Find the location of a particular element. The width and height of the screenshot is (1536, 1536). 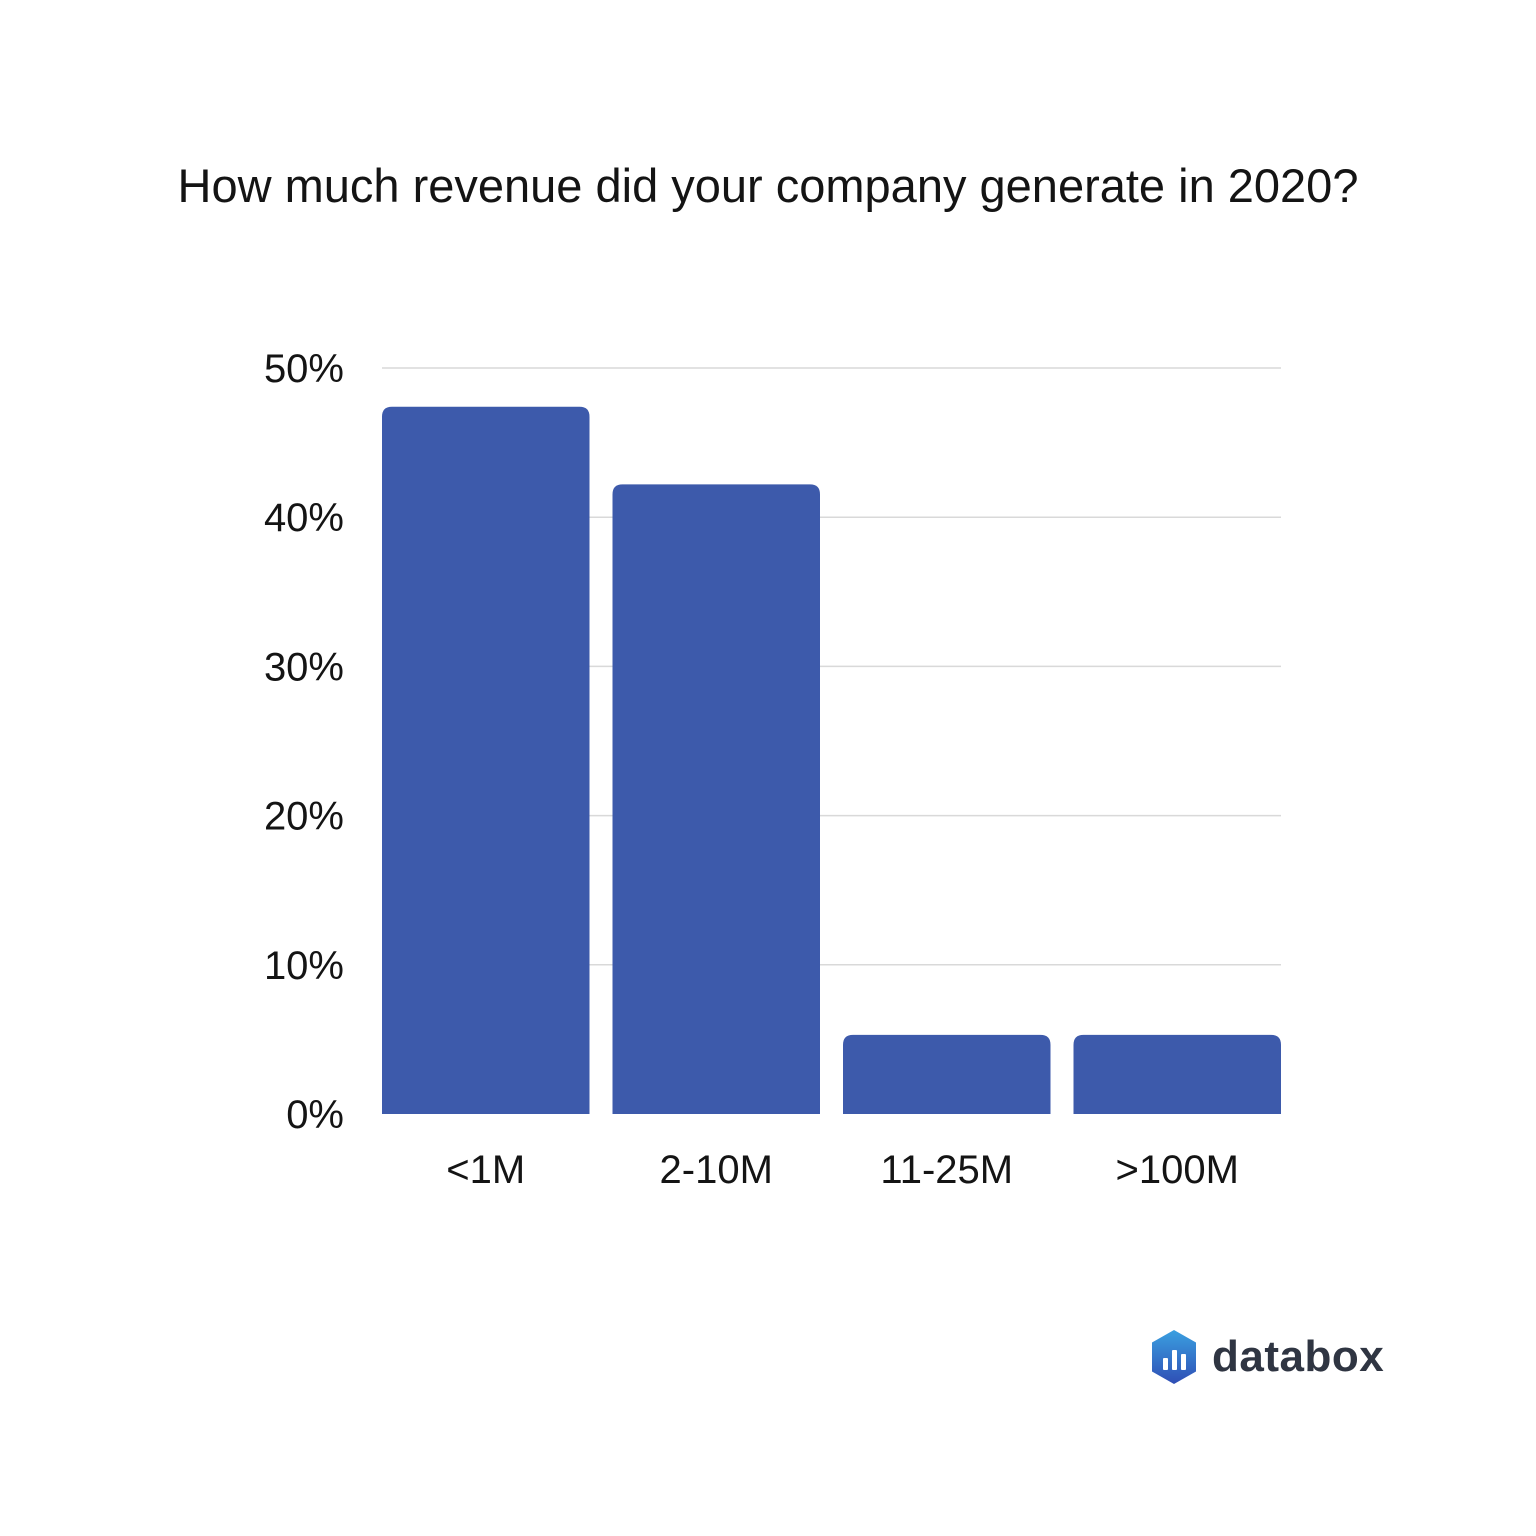

brand-name: databox is located at coordinates (1298, 1356).